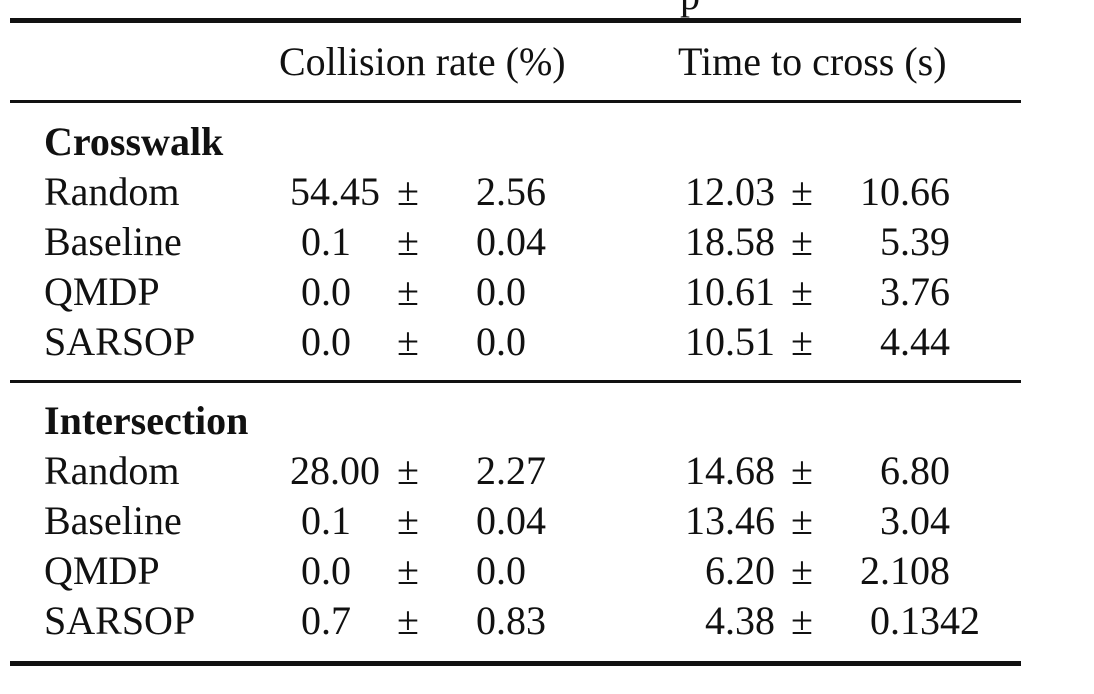 This screenshot has width=1094, height=694. I want to click on time-mean: 10.61, so click(730, 291).